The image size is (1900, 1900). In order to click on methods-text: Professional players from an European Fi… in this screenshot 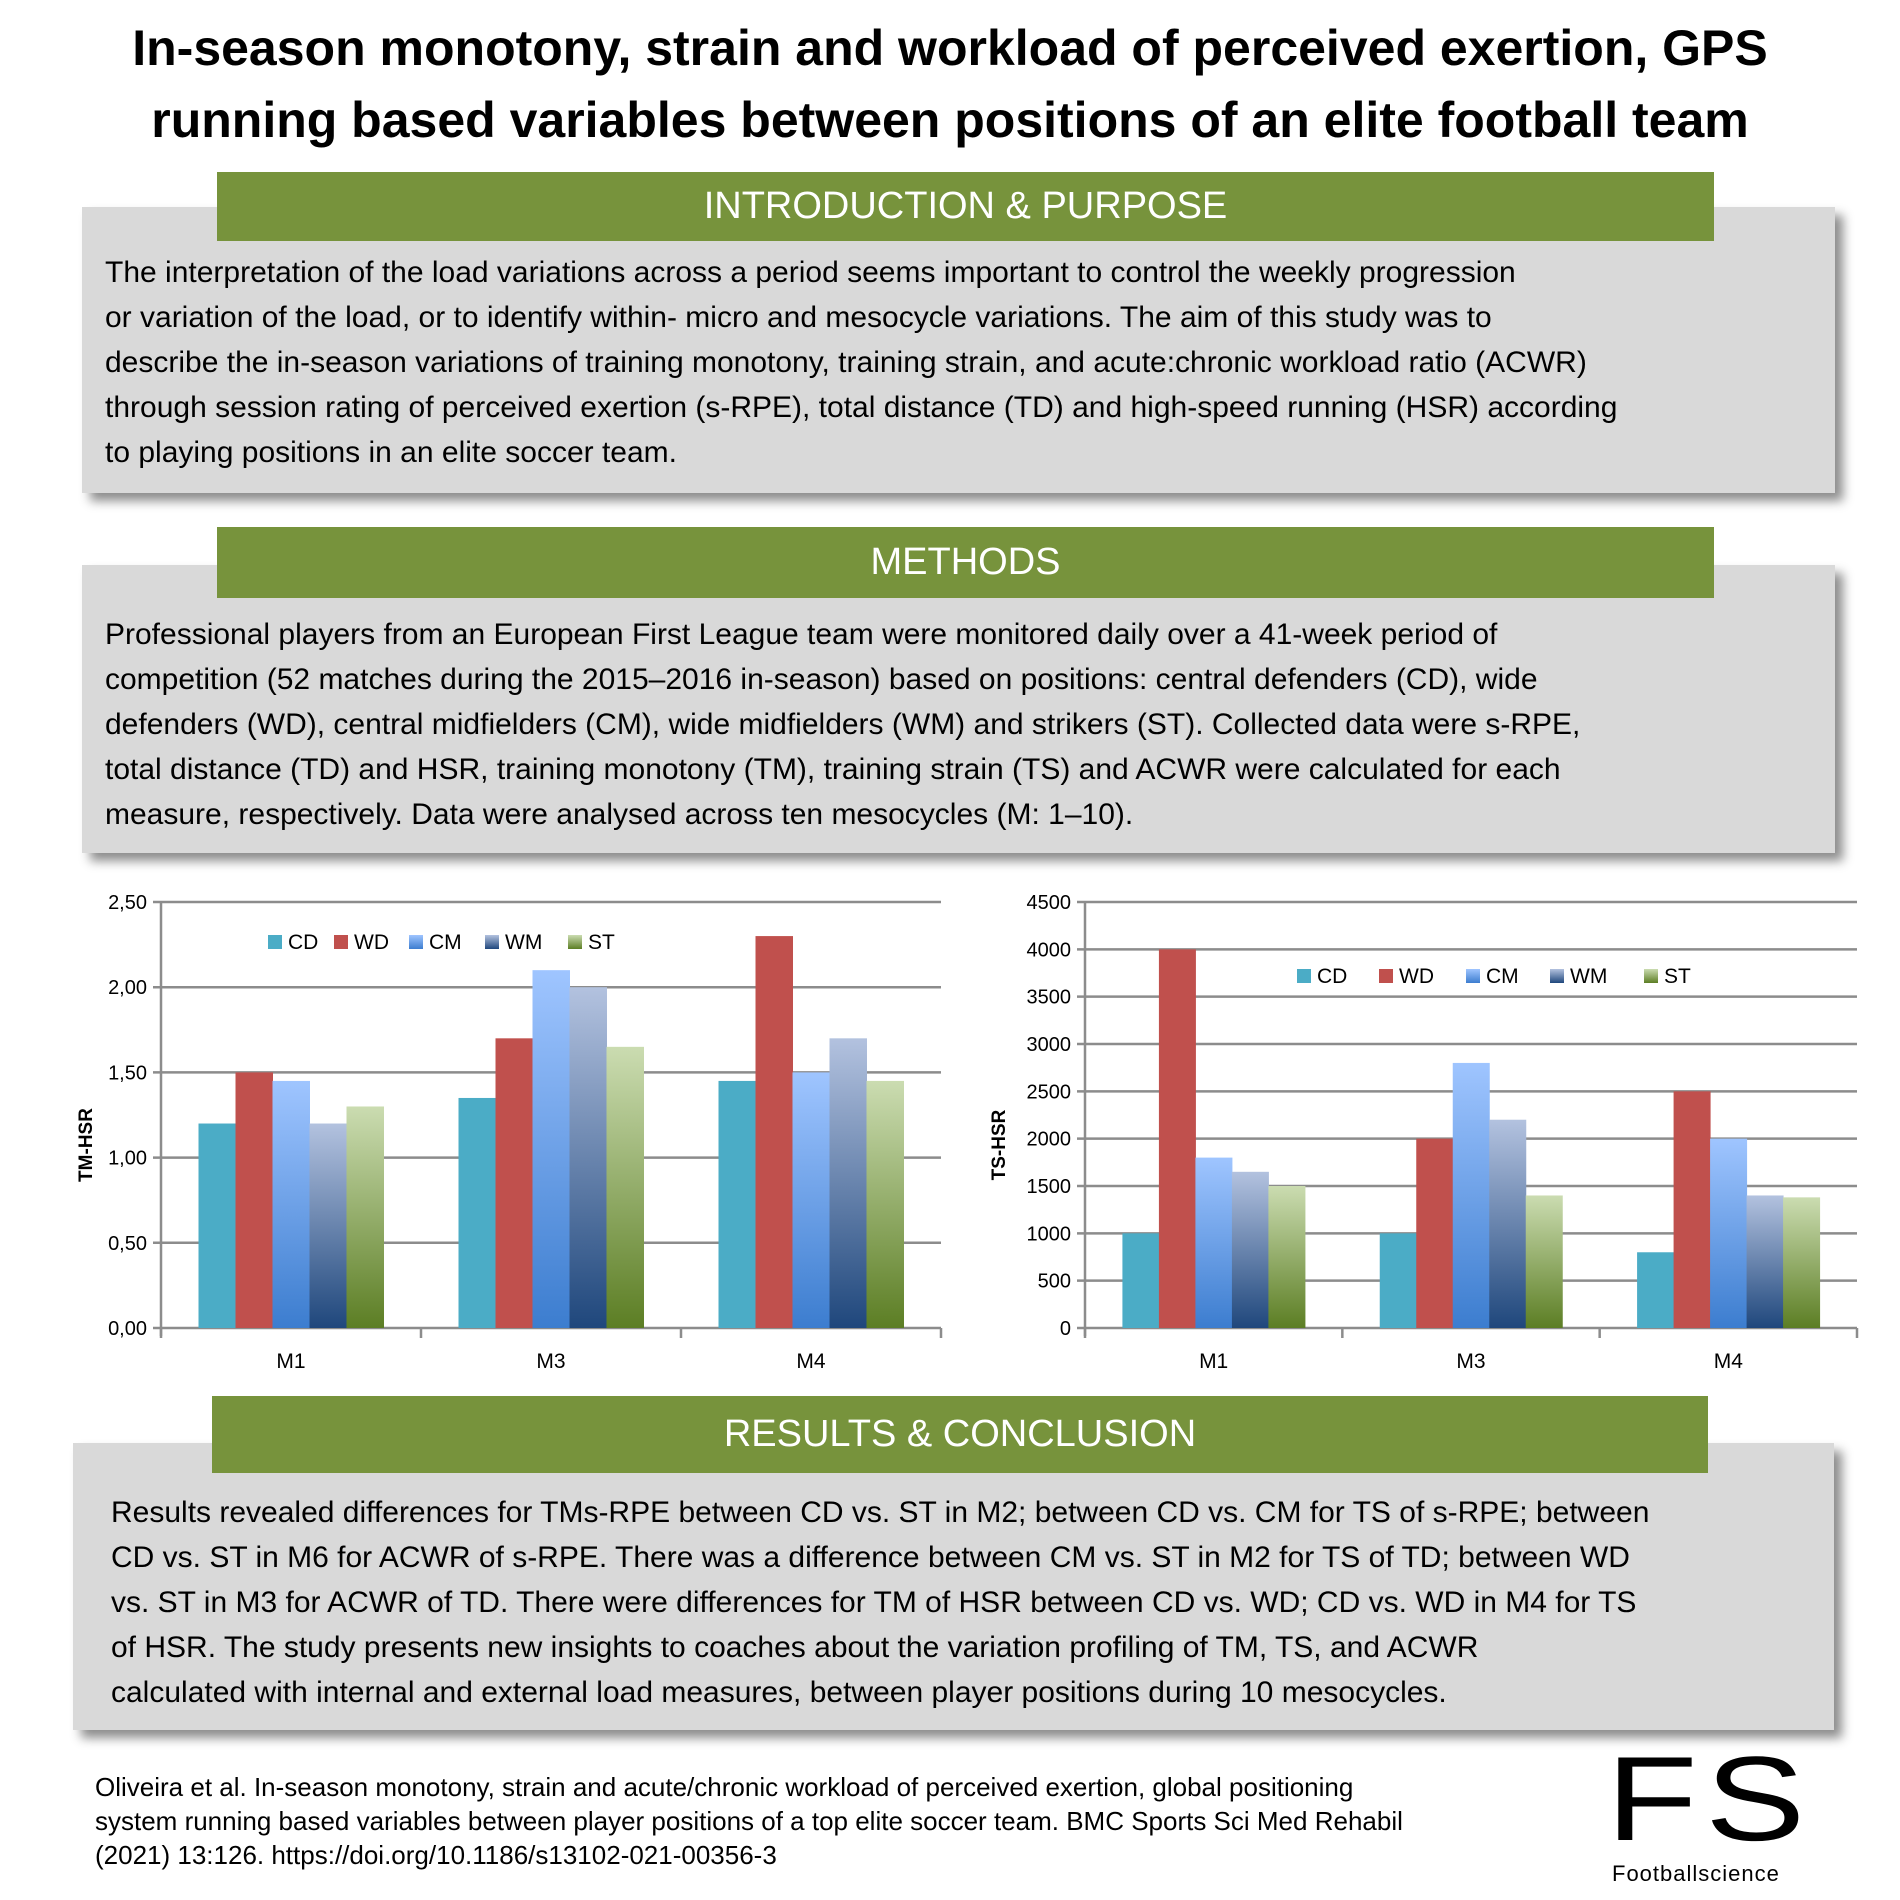, I will do `click(842, 724)`.